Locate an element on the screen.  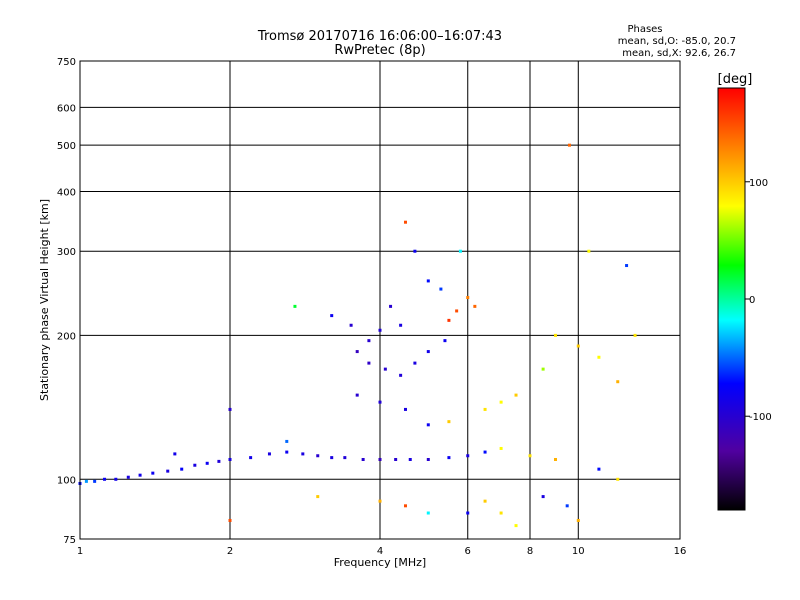
x-tick-label: 1 is located at coordinates (80, 551).